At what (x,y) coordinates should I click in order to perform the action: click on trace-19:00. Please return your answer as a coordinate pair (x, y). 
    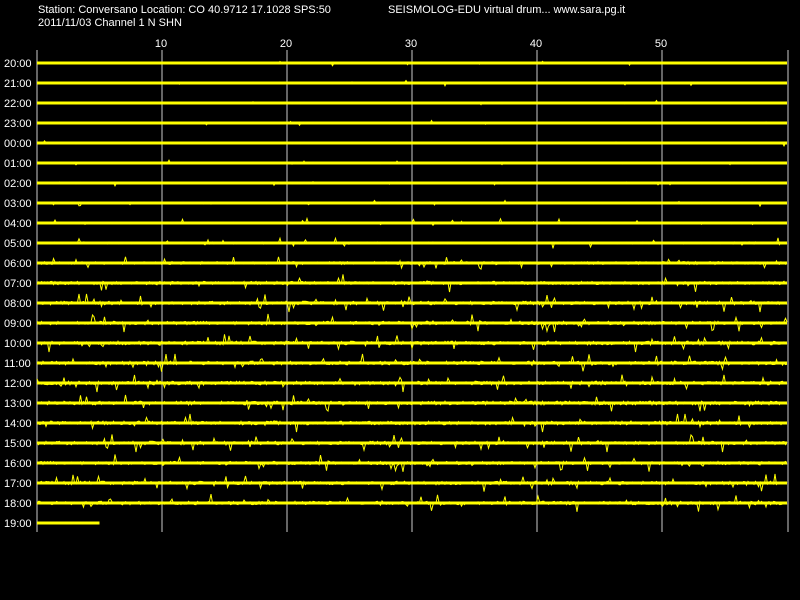
    Looking at the image, I should click on (67, 523).